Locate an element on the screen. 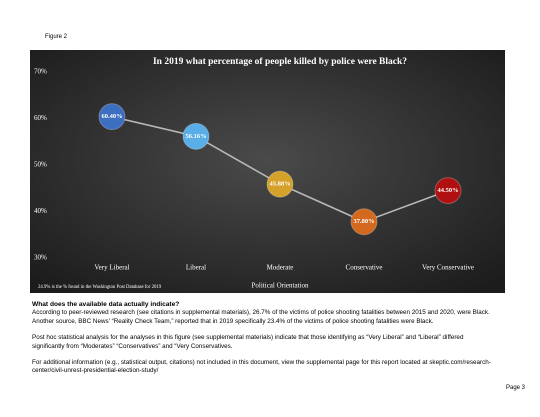 The image size is (540, 417). x-tick-label: Moderate is located at coordinates (280, 268).